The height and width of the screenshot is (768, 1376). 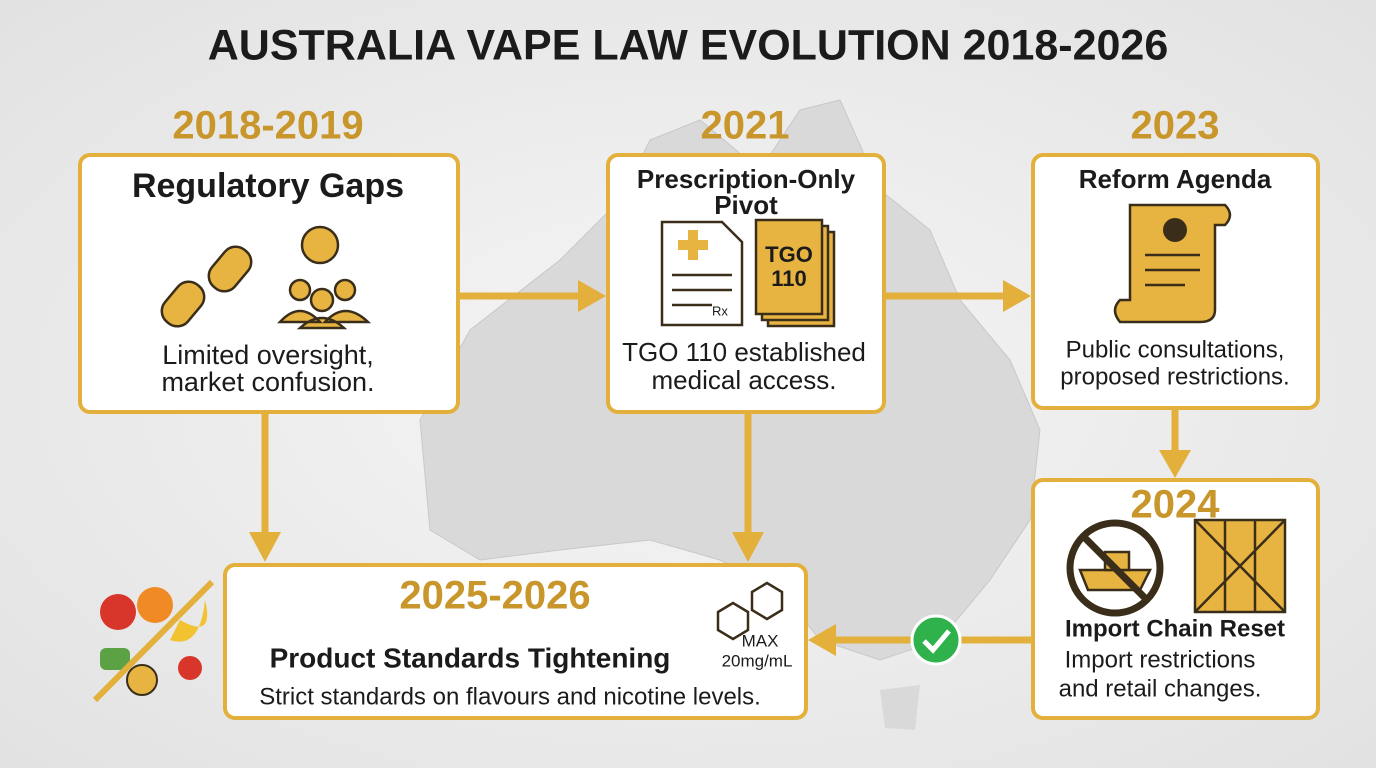 I want to click on no-flavours-icon, so click(x=153, y=641).